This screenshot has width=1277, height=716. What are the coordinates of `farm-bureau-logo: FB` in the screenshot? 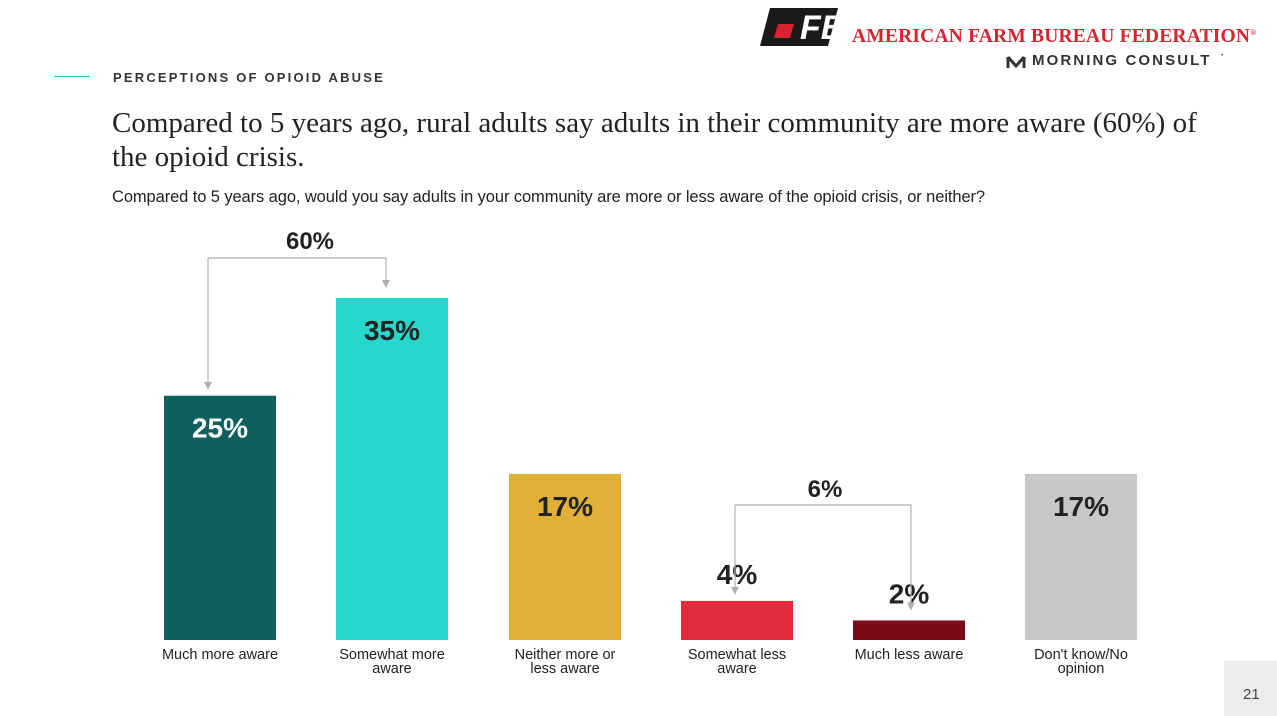 It's located at (799, 27).